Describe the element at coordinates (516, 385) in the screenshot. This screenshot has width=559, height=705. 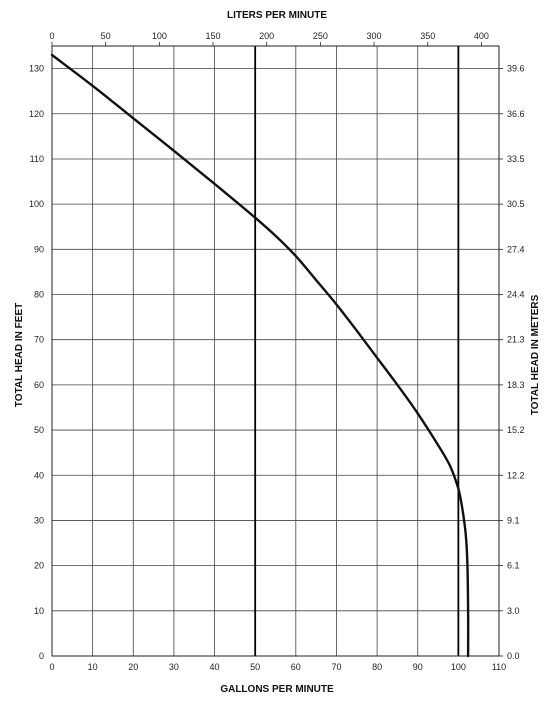
I see `y2-tick-label: 18.3` at that location.